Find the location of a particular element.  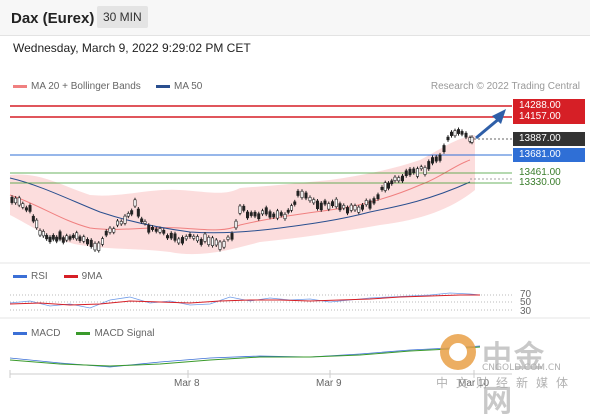

macd-line is located at coordinates (245, 356).